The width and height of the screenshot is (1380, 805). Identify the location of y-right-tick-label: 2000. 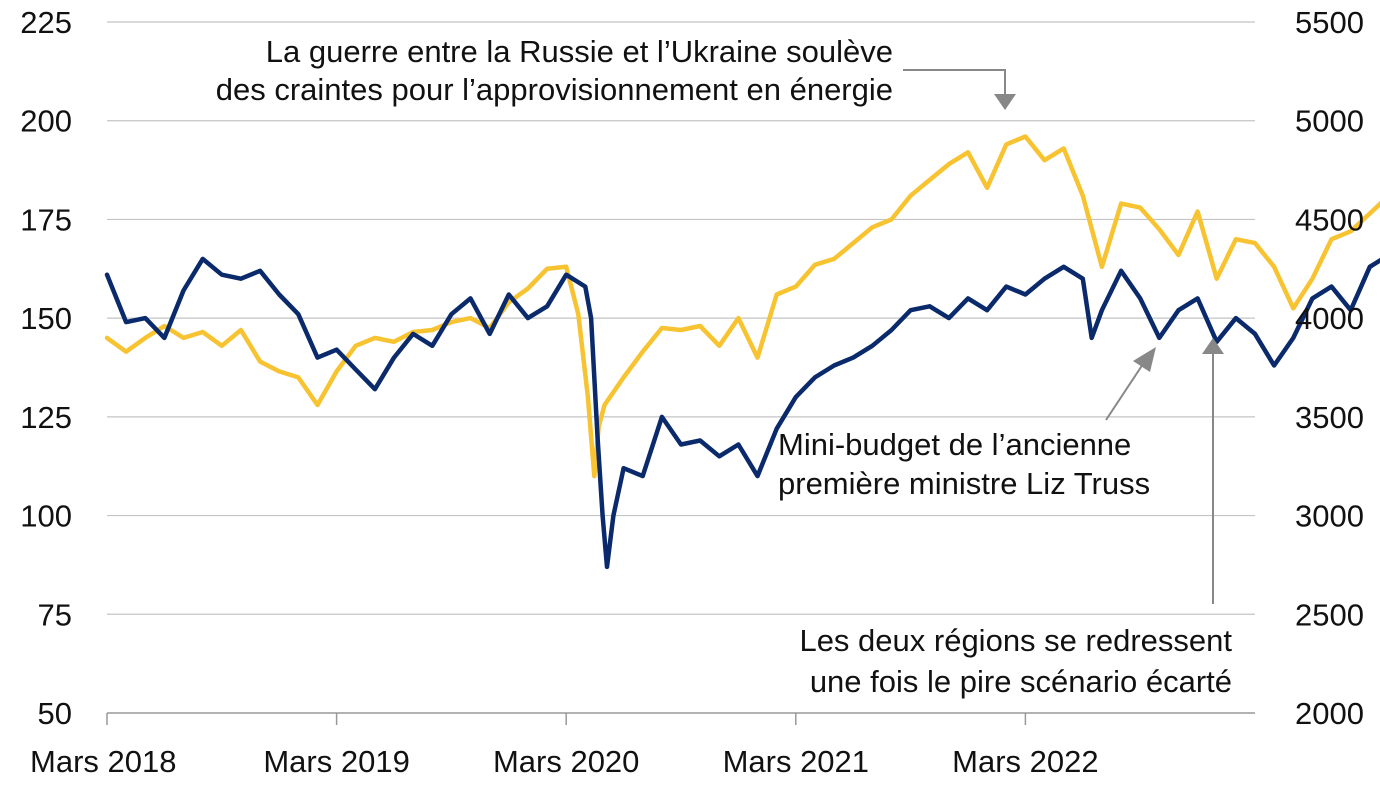
(1329, 713).